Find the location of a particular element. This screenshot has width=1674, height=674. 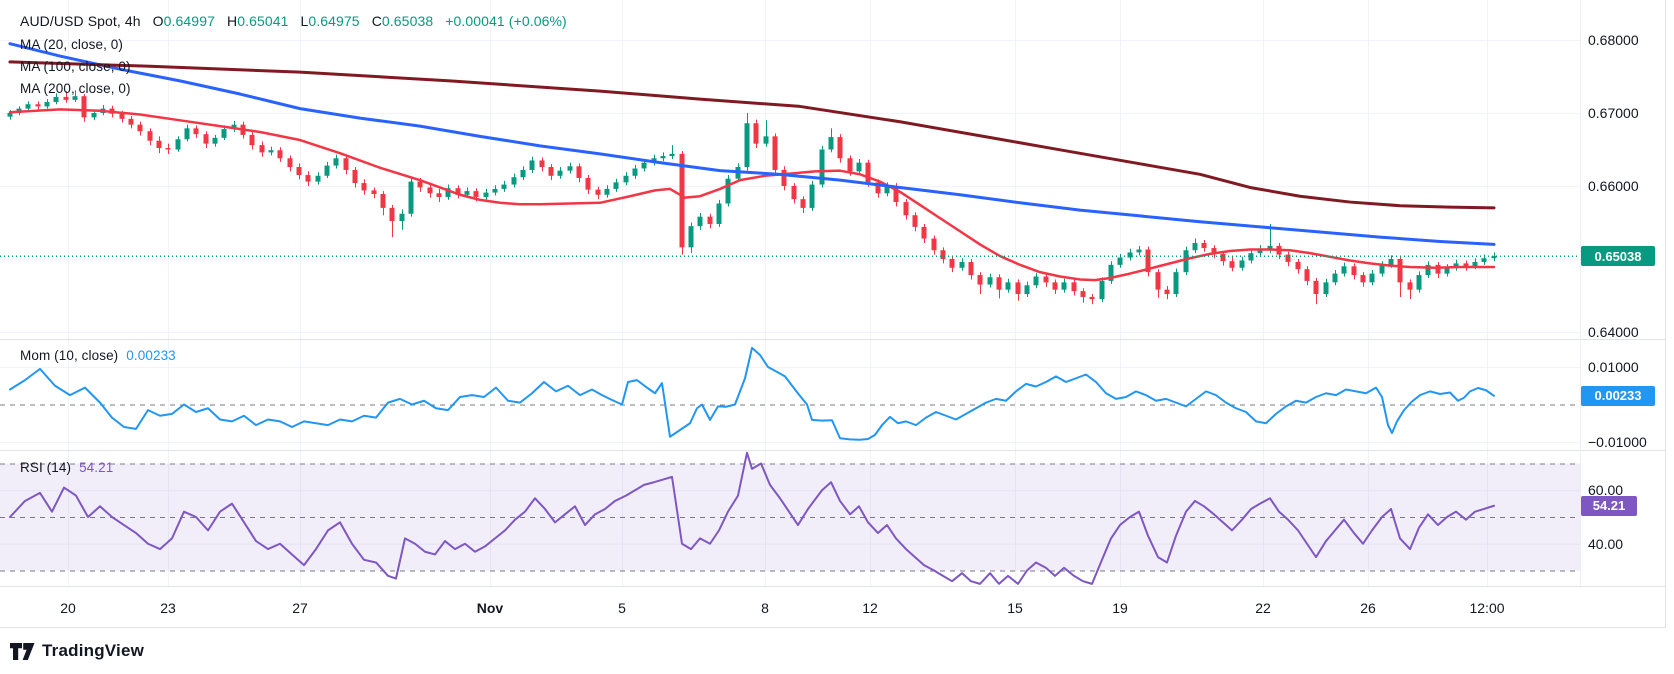

last-price-badge: 0.65038 is located at coordinates (1618, 256).